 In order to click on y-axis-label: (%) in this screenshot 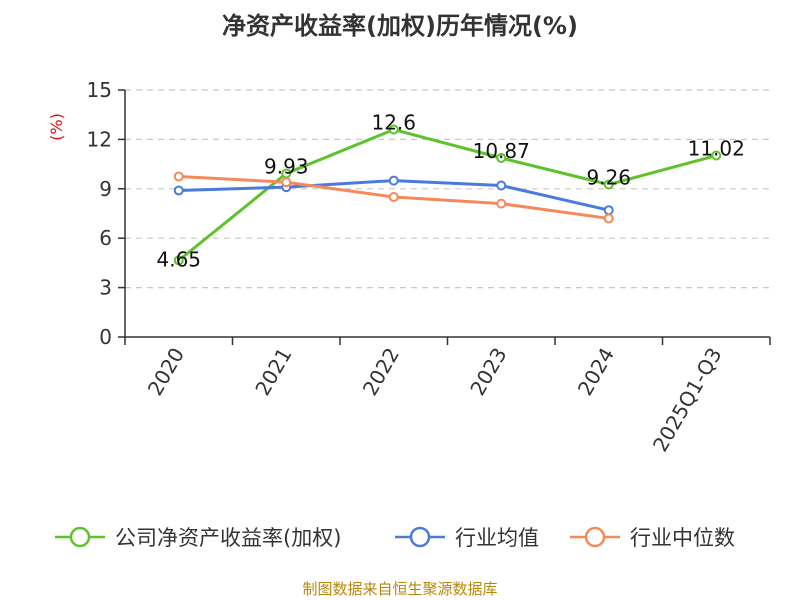, I will do `click(56, 127)`.